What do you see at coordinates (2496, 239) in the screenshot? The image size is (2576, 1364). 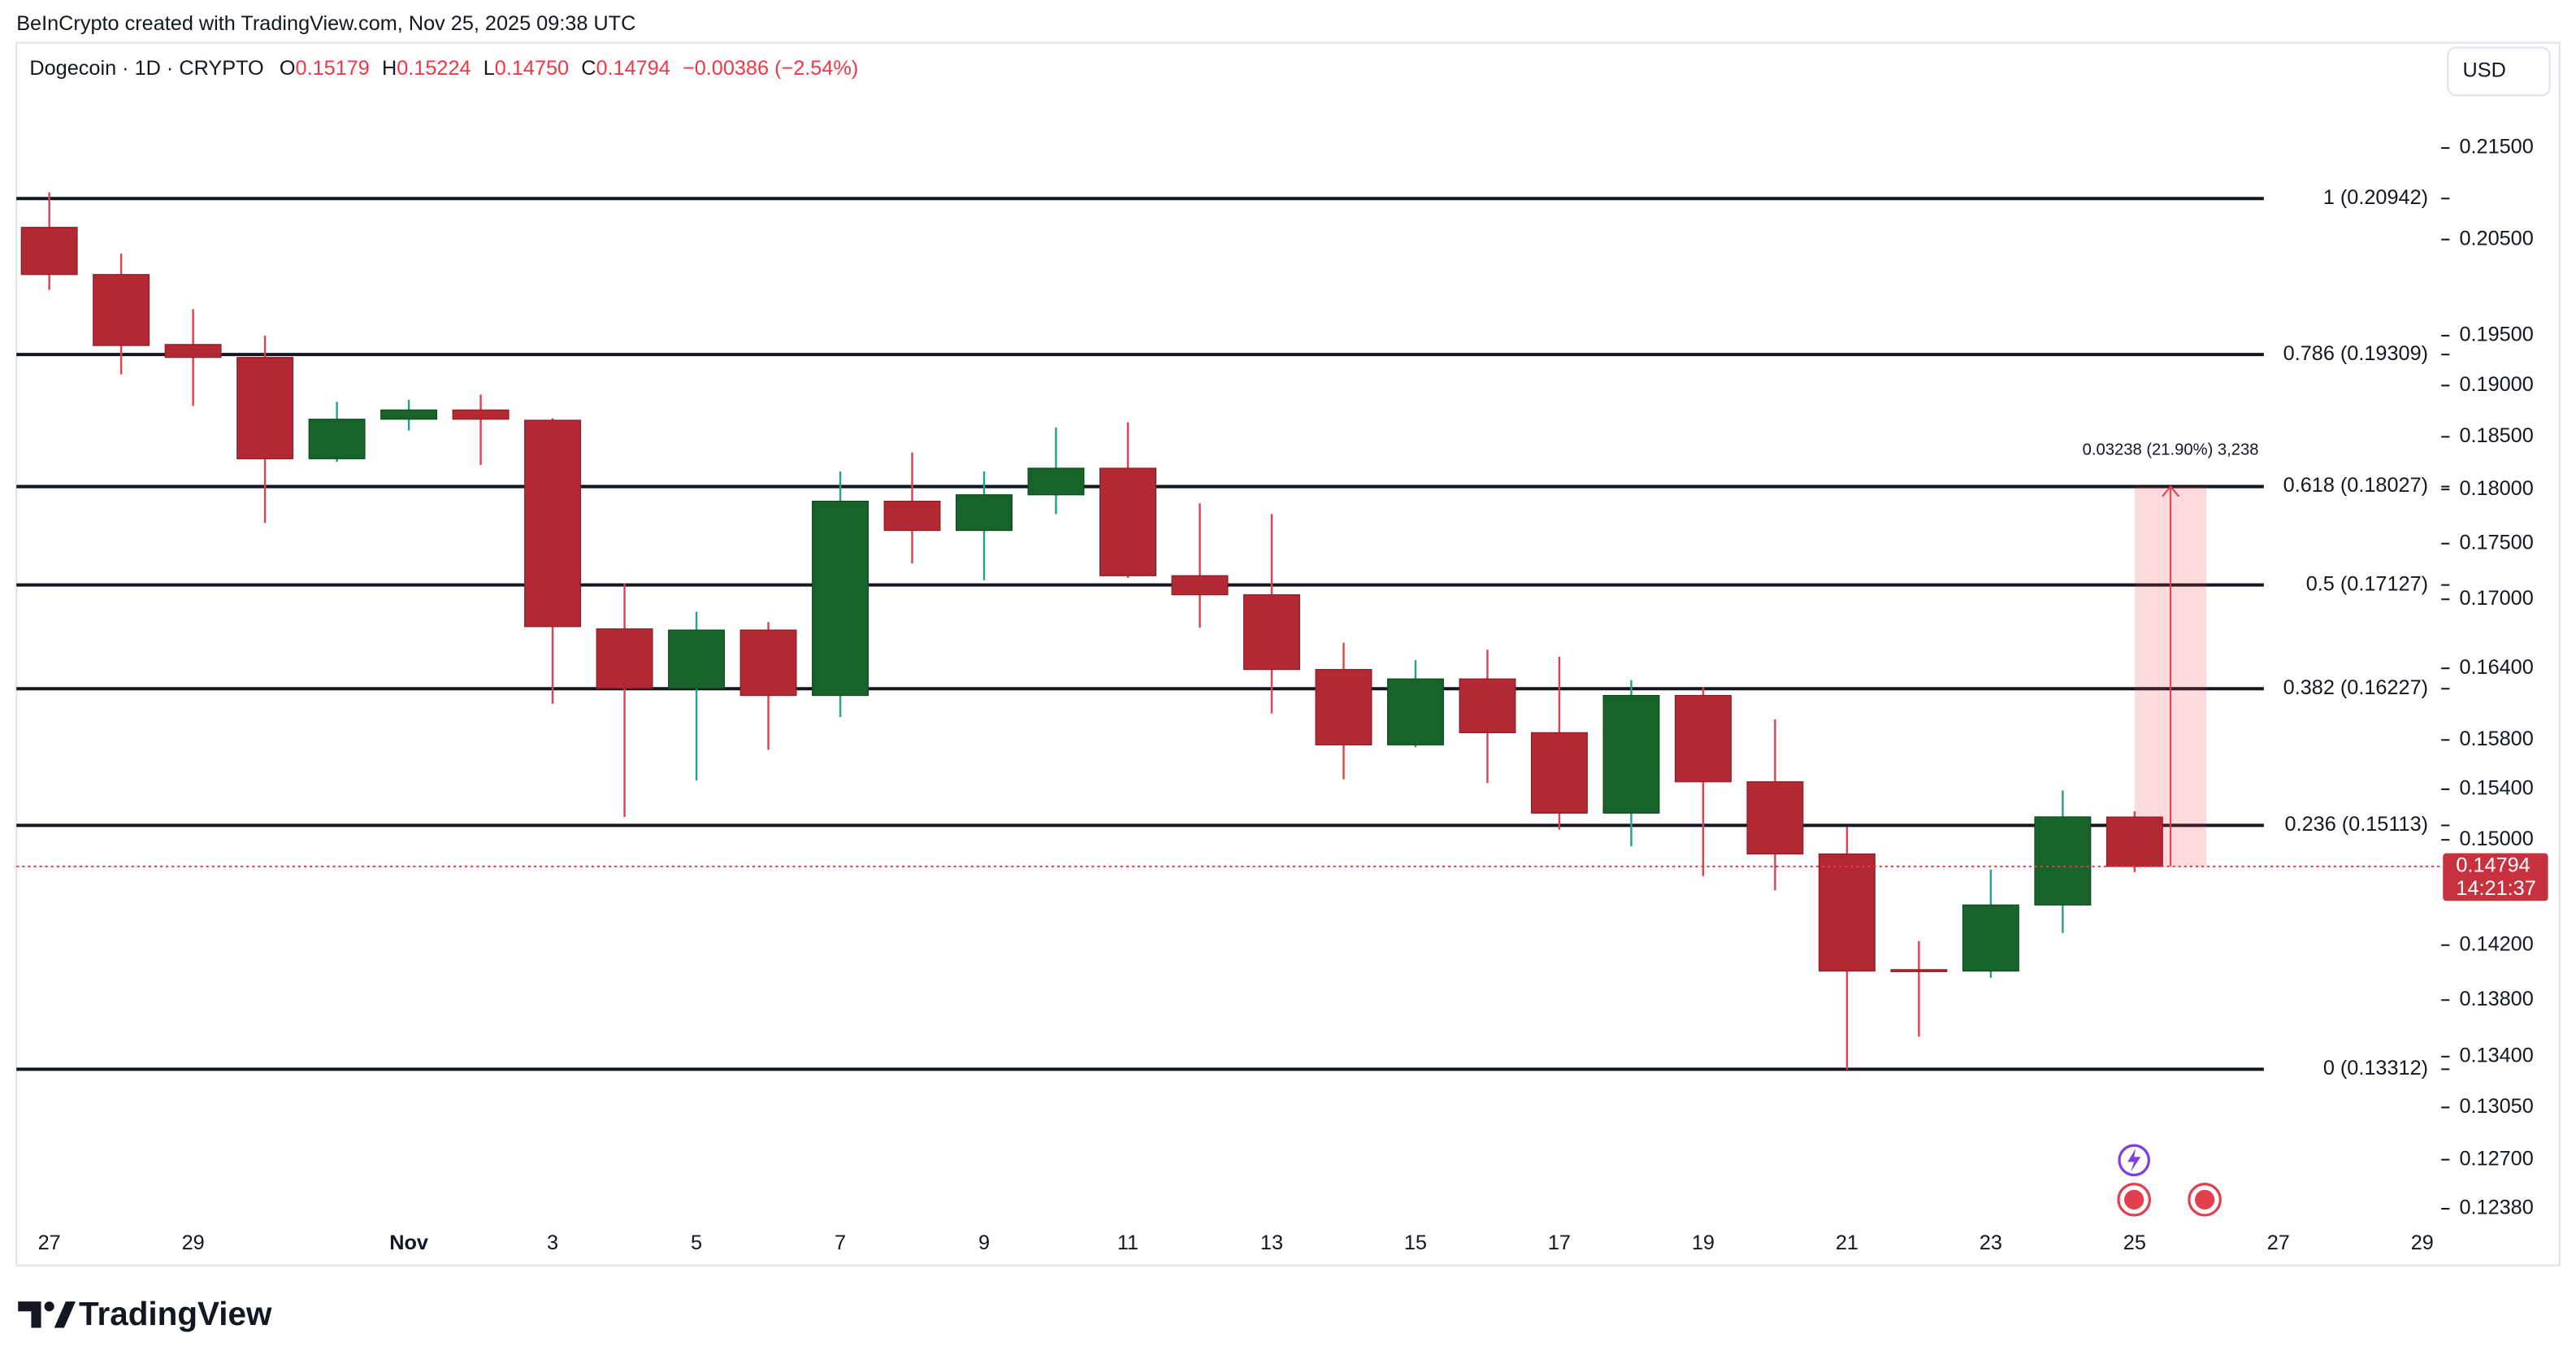 I see `y-tick-label: 0.20500` at bounding box center [2496, 239].